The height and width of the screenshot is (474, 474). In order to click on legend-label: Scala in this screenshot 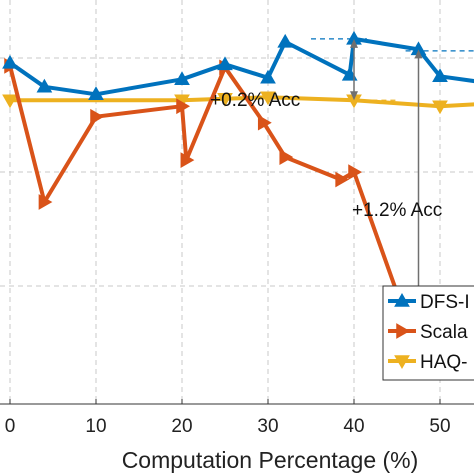, I will do `click(444, 332)`.